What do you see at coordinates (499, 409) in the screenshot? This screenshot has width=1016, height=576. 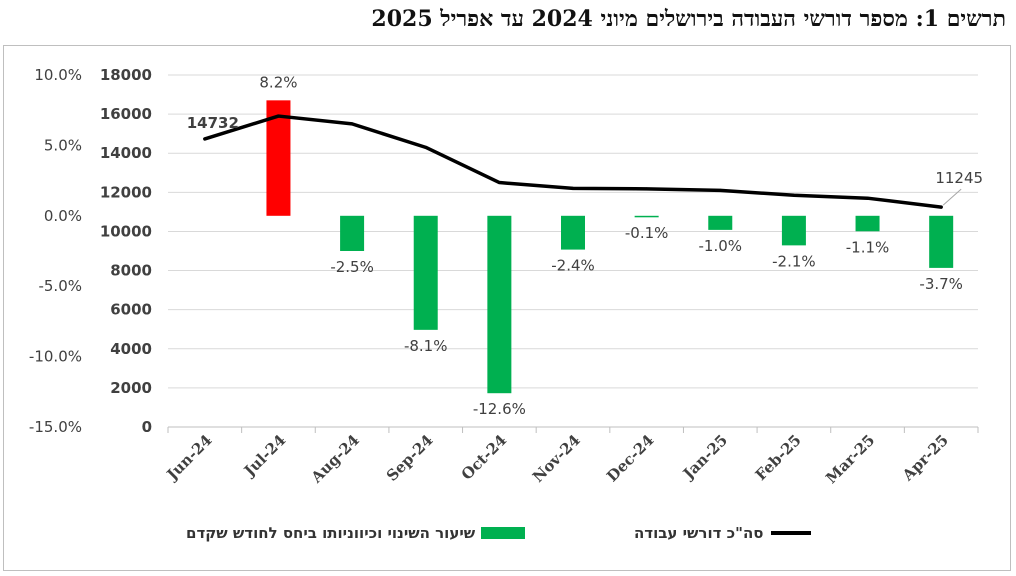 I see `bar-data-label: -12.6%` at bounding box center [499, 409].